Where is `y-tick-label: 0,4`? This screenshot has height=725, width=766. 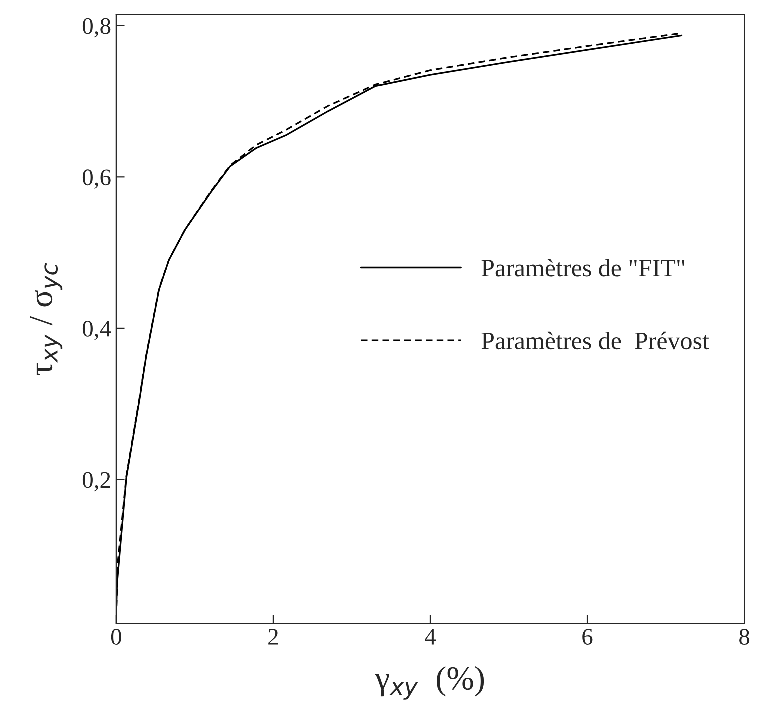 y-tick-label: 0,4 is located at coordinates (97, 330).